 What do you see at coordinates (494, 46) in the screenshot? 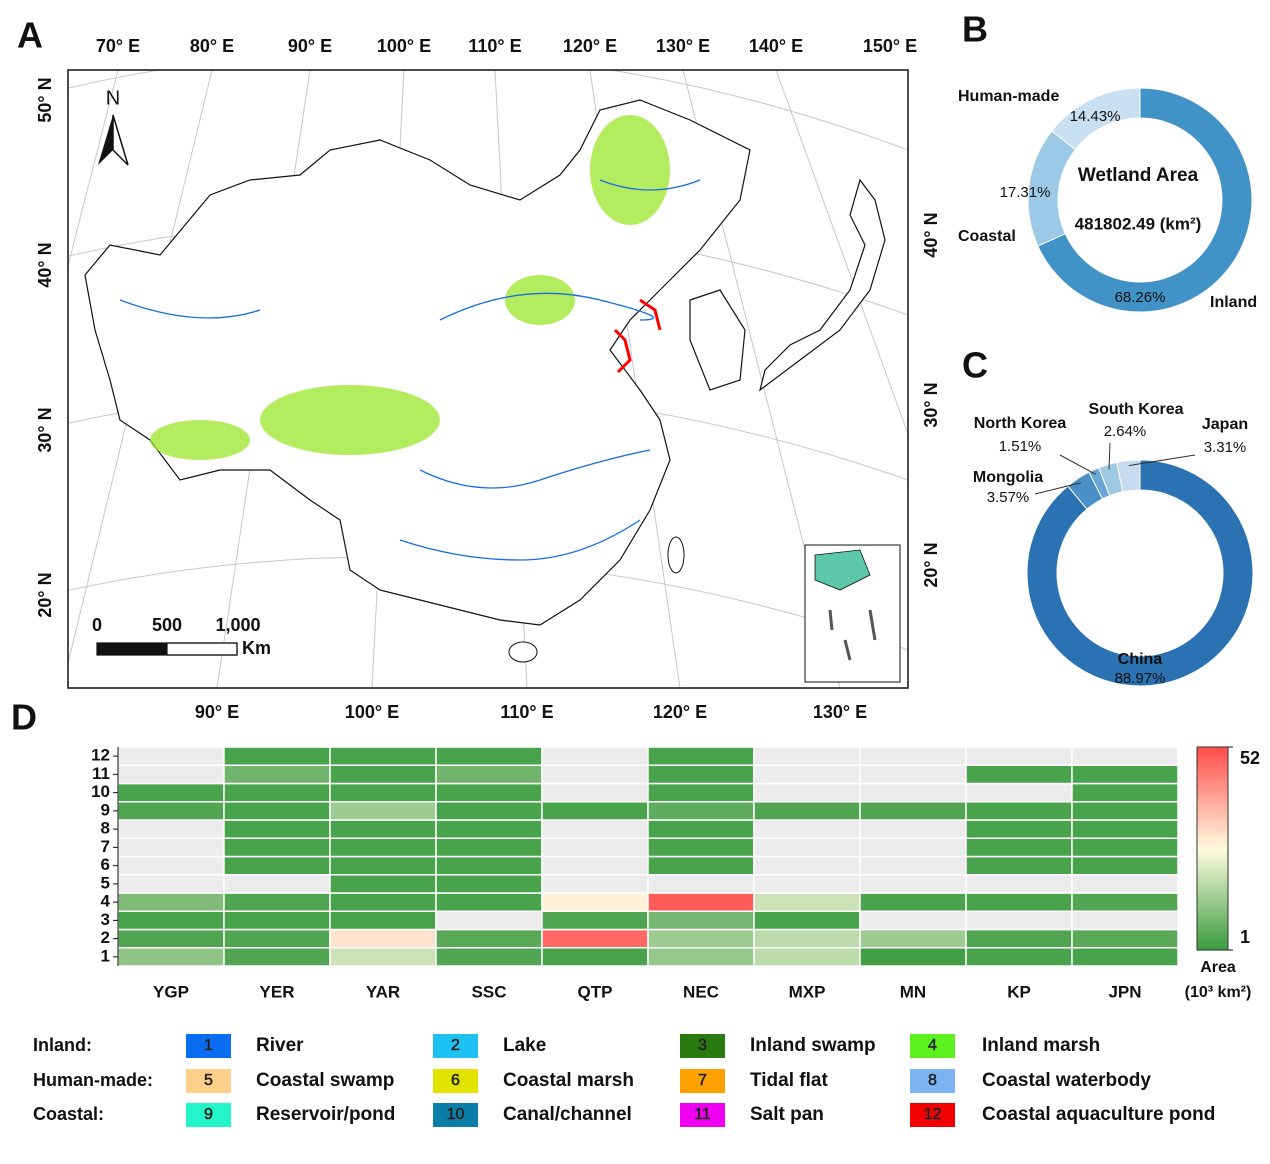
I see `lon-label: 110° E` at bounding box center [494, 46].